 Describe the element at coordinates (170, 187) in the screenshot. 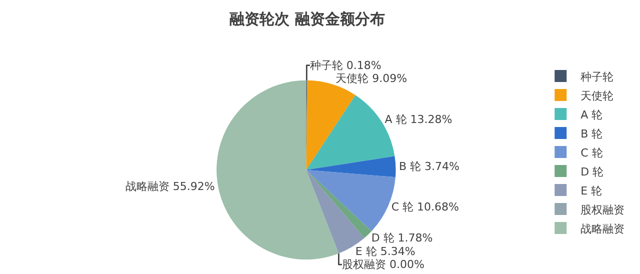

I see `category-label: 战略融资 55.92%` at that location.